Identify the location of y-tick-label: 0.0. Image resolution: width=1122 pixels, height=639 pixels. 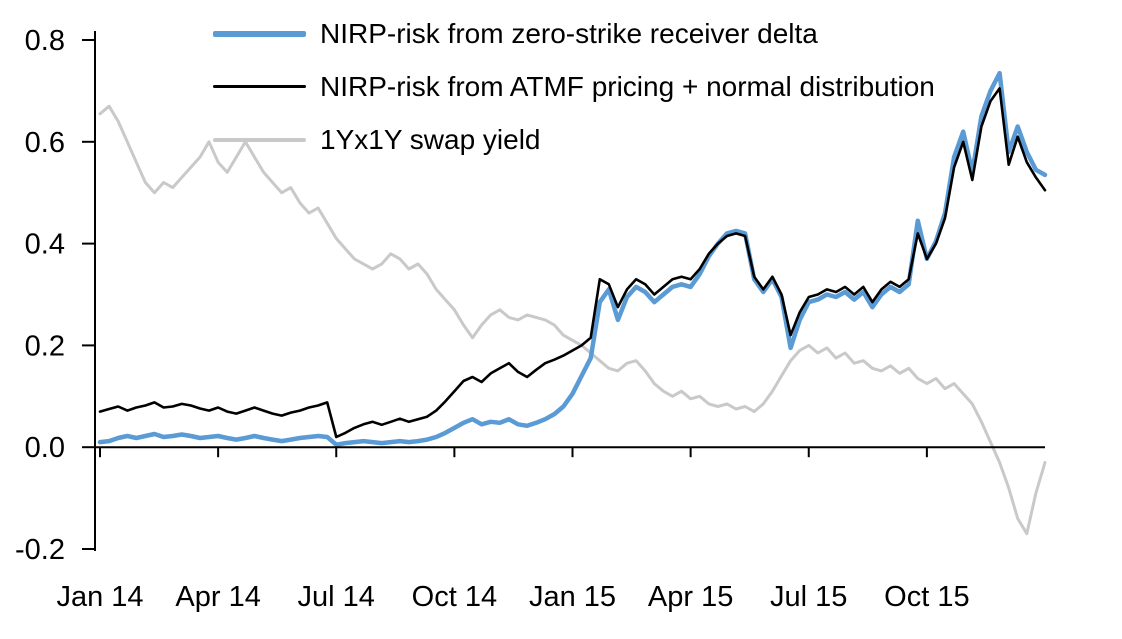
(45, 448).